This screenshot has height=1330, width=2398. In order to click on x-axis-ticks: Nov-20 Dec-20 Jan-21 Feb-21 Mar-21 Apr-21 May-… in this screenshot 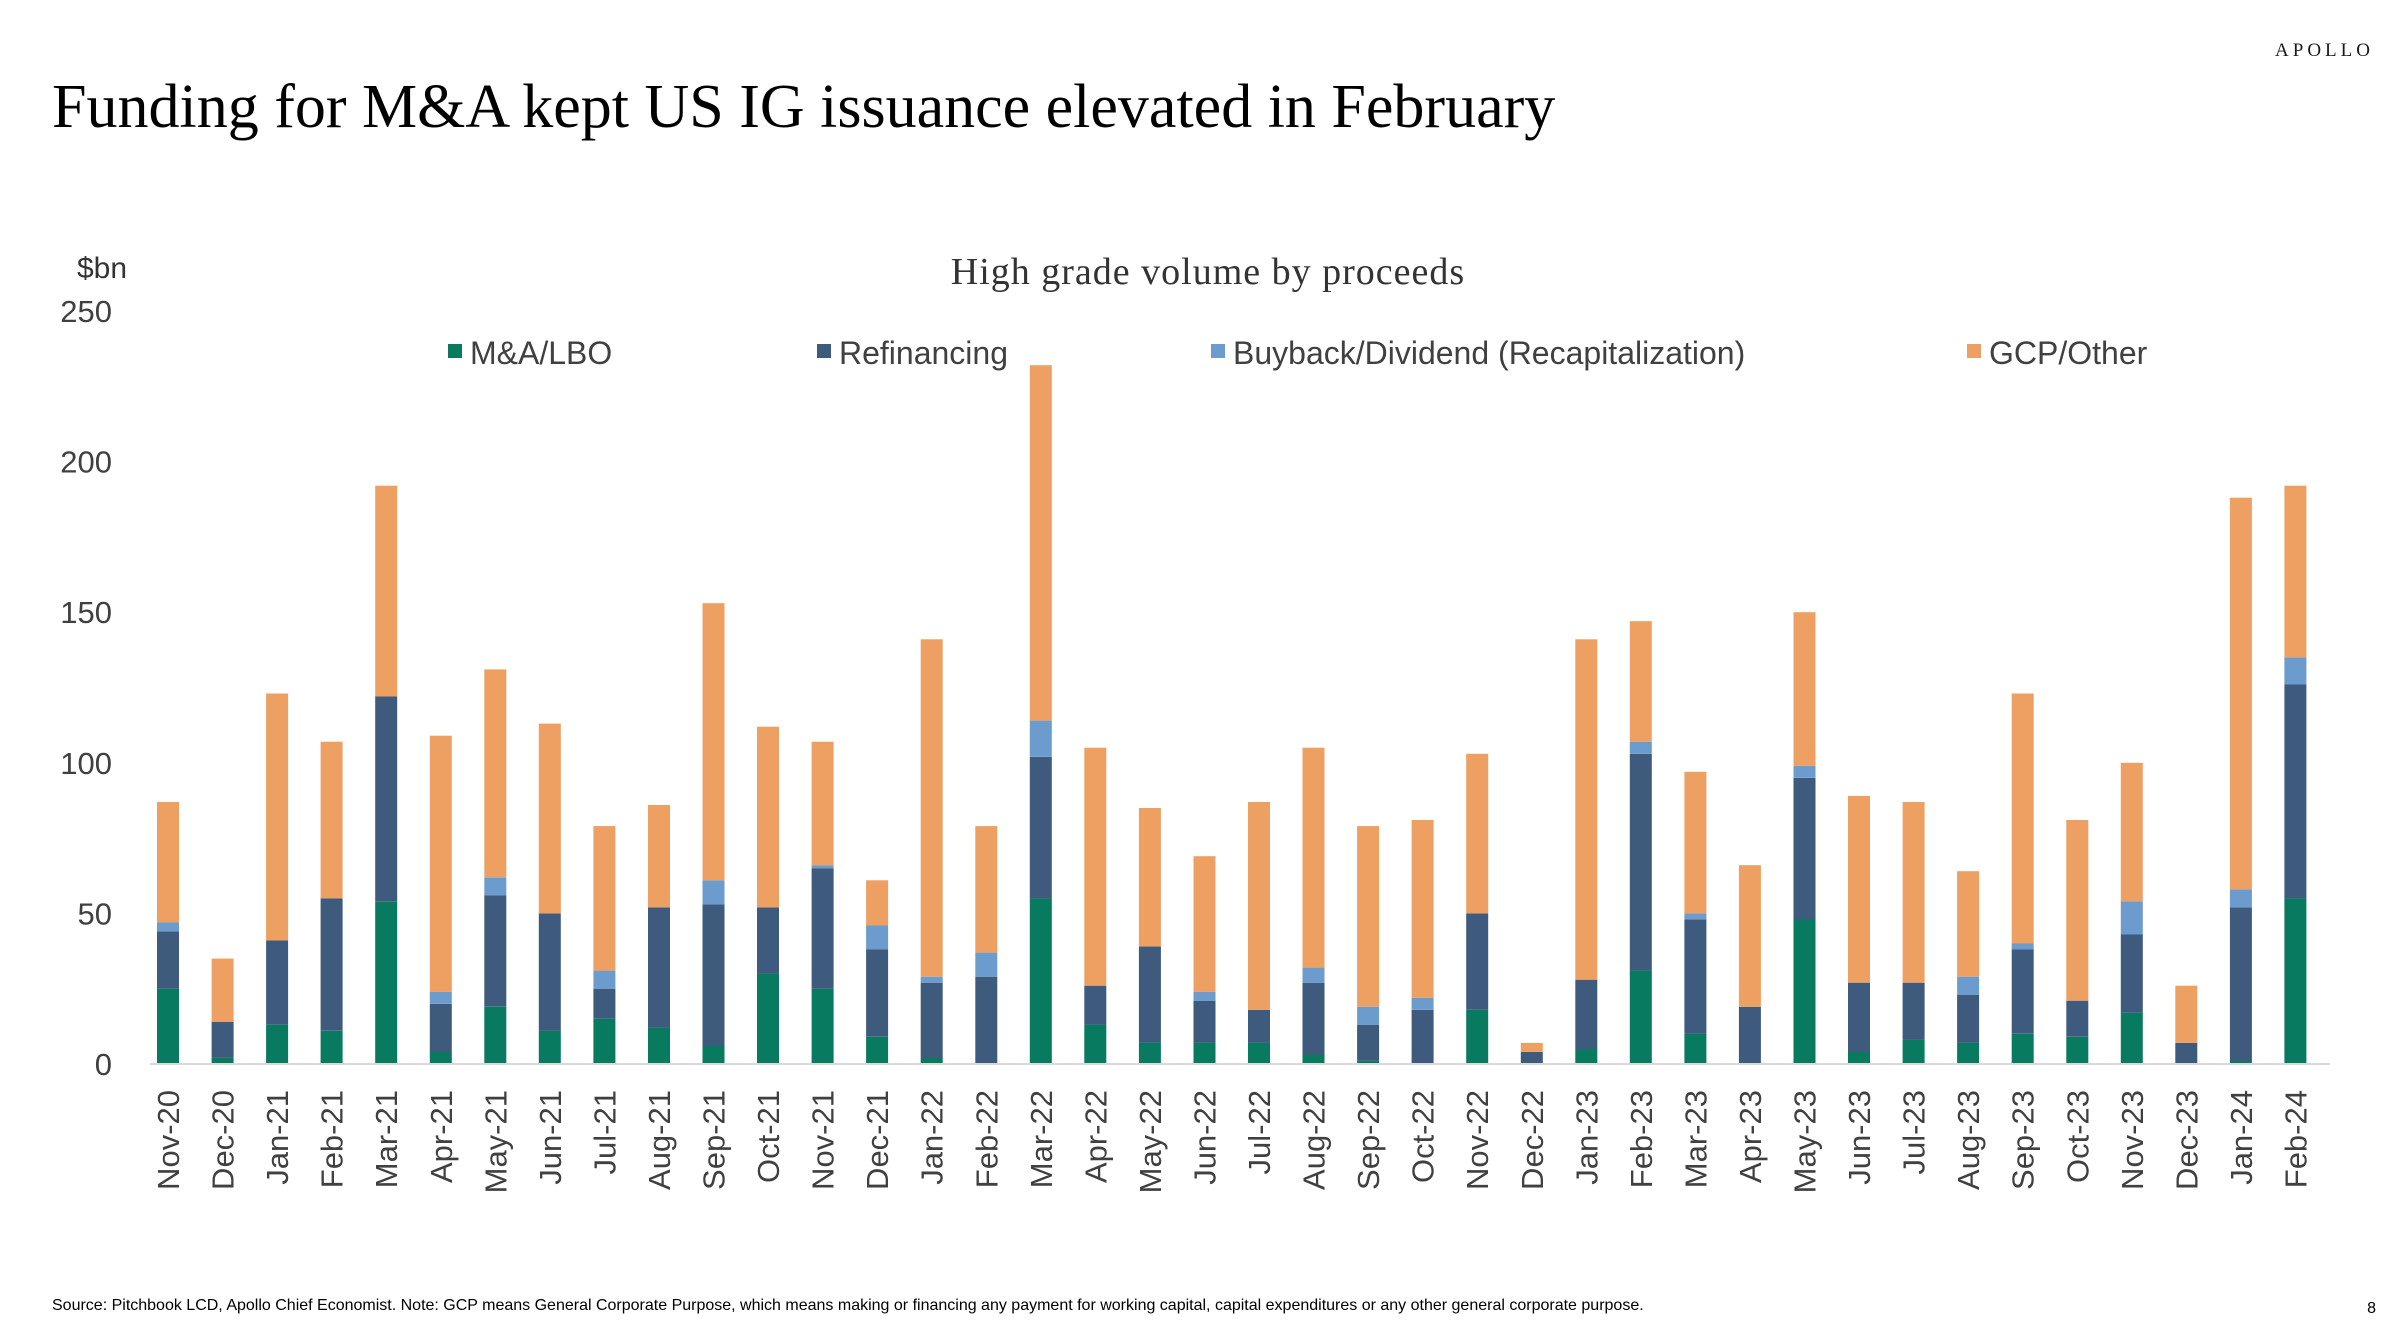, I will do `click(1232, 1141)`.